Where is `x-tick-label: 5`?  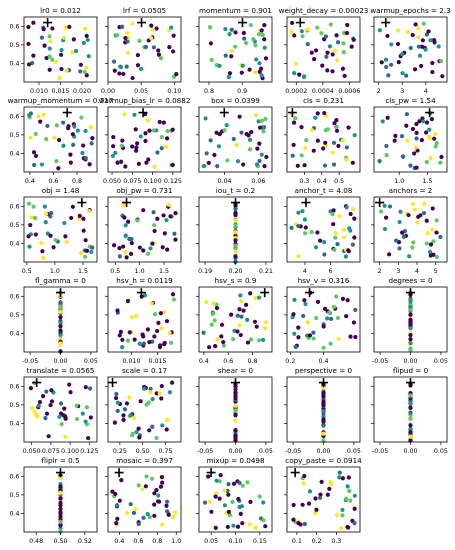
x-tick-label: 5 is located at coordinates (436, 271).